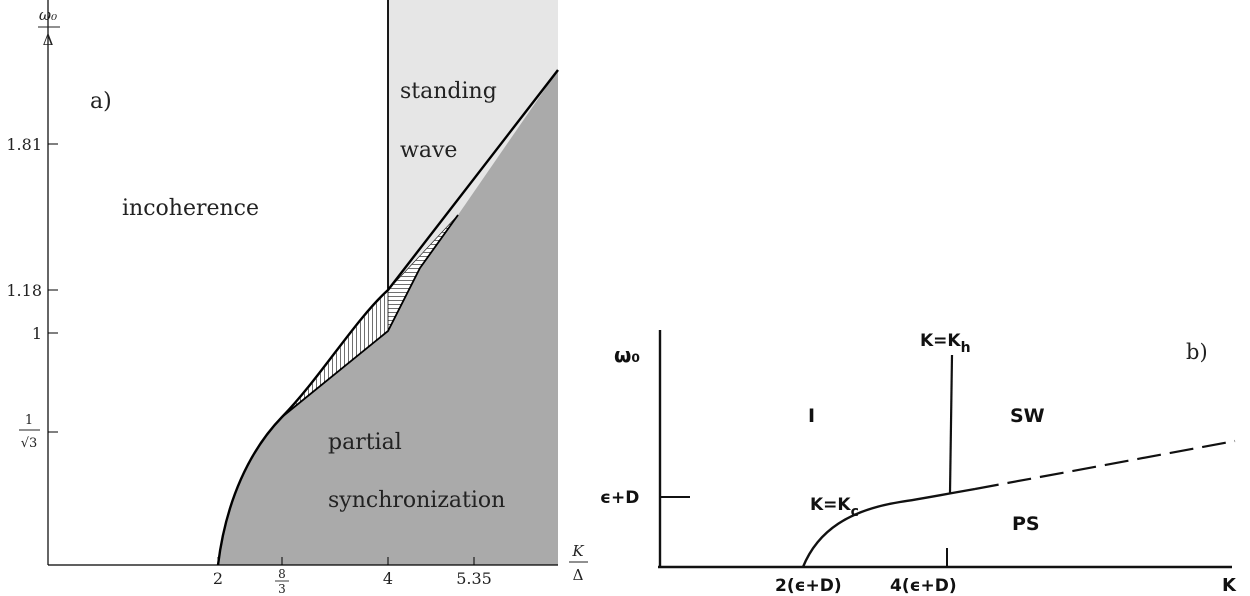 Image resolution: width=1250 pixels, height=596 pixels. What do you see at coordinates (190, 208) in the screenshot?
I see `incoherence-label: incoherence` at bounding box center [190, 208].